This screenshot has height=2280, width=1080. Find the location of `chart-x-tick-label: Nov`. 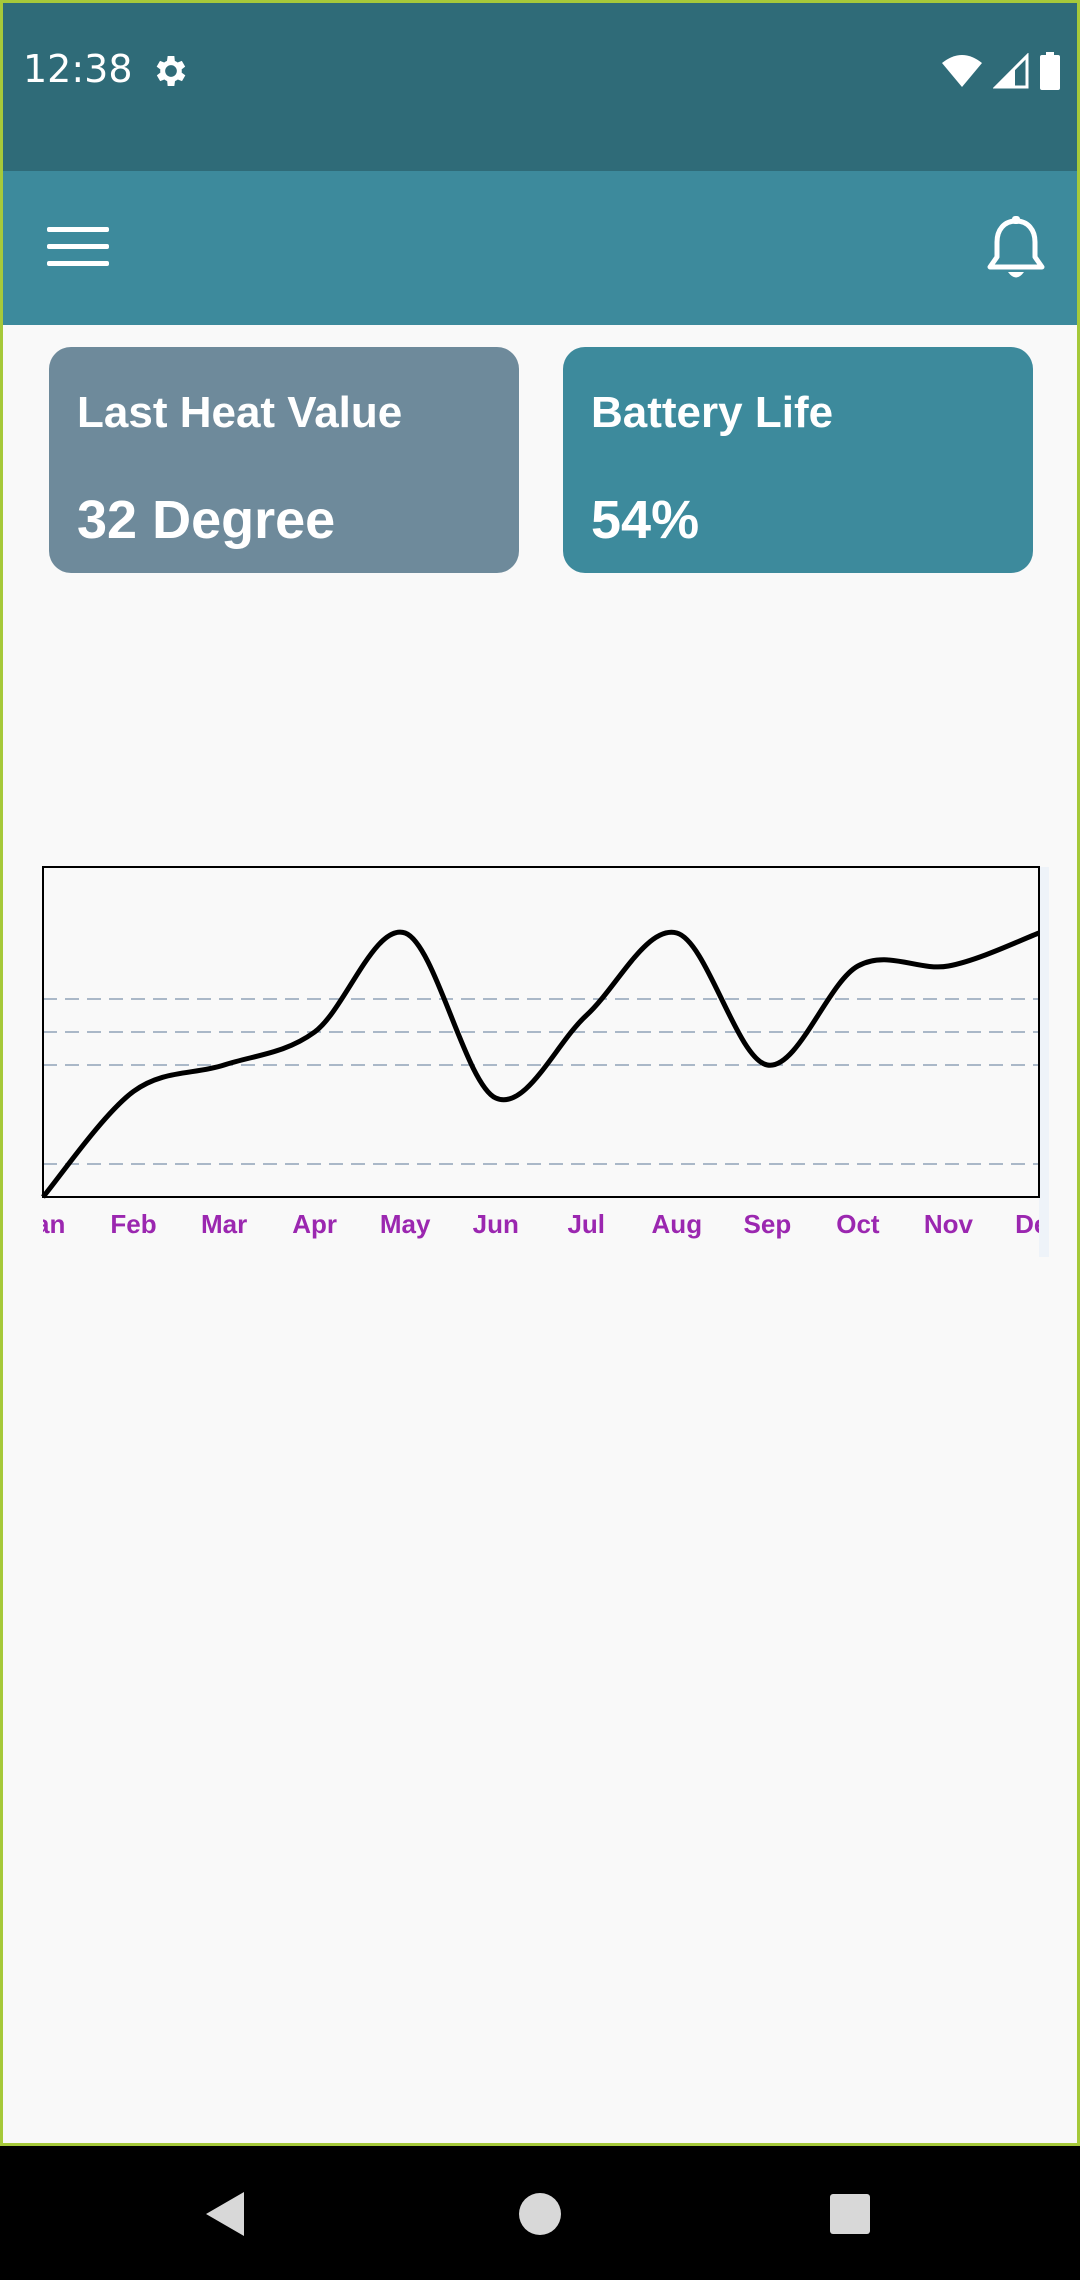

chart-x-tick-label: Nov is located at coordinates (949, 1224).